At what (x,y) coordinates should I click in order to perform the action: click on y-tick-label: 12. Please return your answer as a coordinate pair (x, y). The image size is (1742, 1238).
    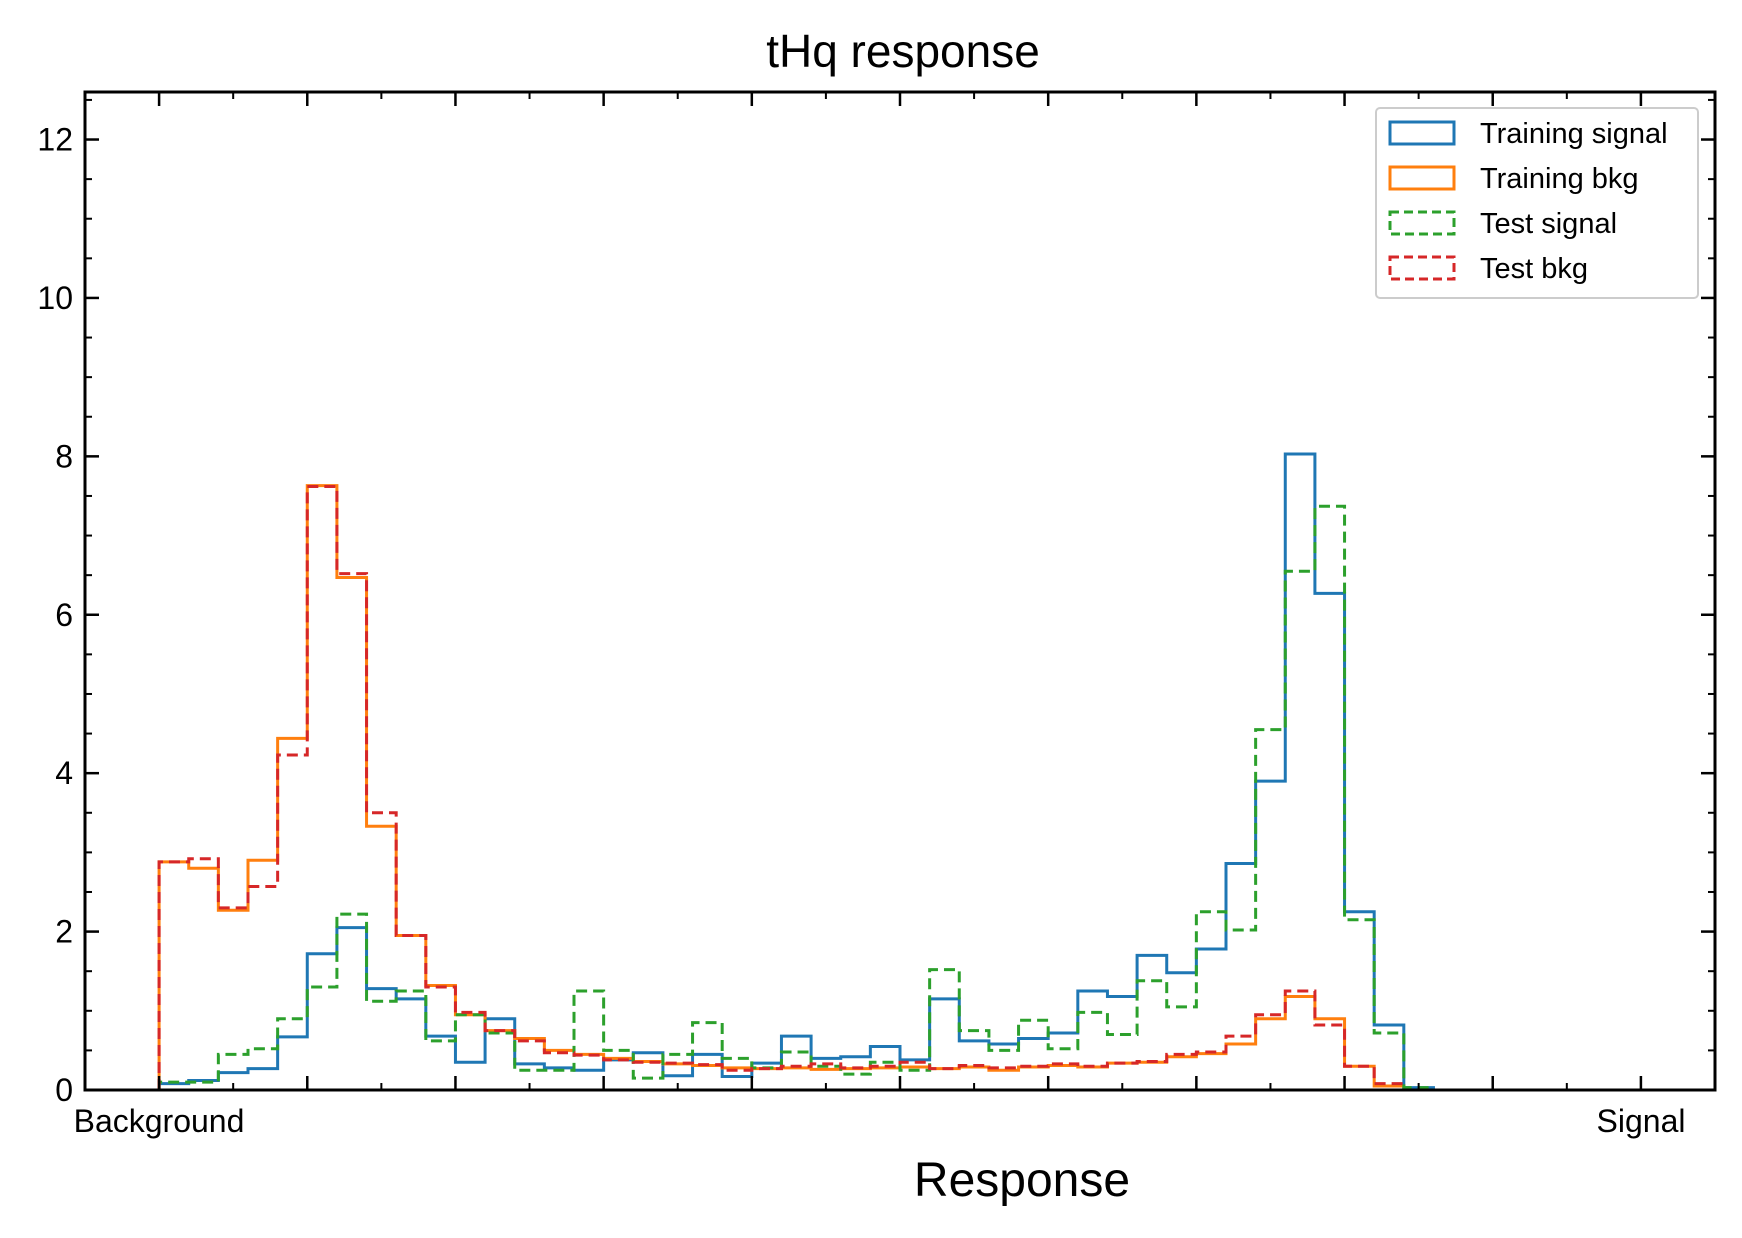
    Looking at the image, I should click on (55, 140).